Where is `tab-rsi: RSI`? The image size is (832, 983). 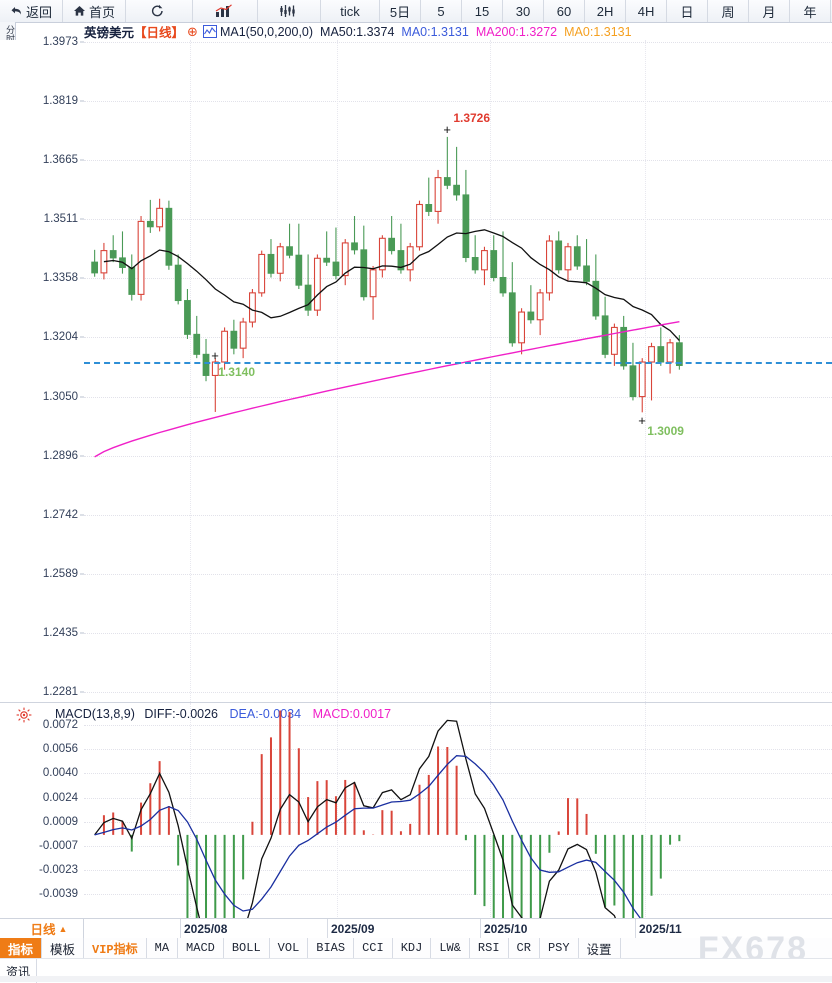 tab-rsi: RSI is located at coordinates (489, 948).